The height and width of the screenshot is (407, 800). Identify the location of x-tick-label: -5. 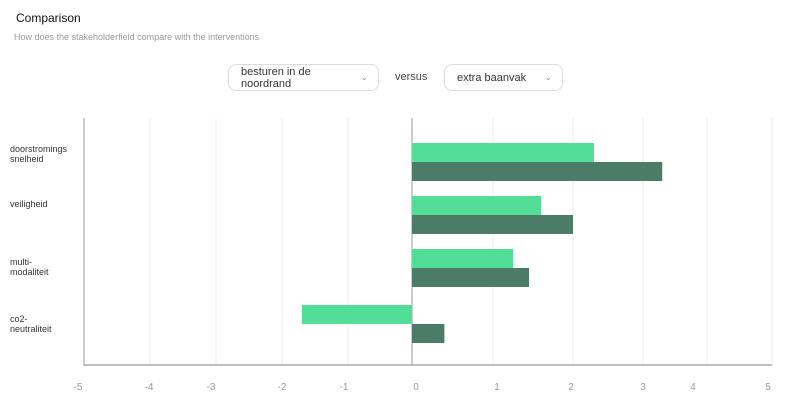
(78, 387).